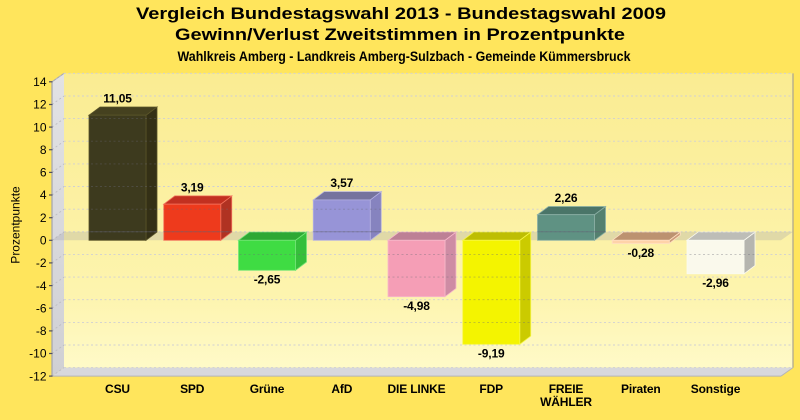  Describe the element at coordinates (341, 183) in the screenshot. I see `svg-text: 3,57` at that location.